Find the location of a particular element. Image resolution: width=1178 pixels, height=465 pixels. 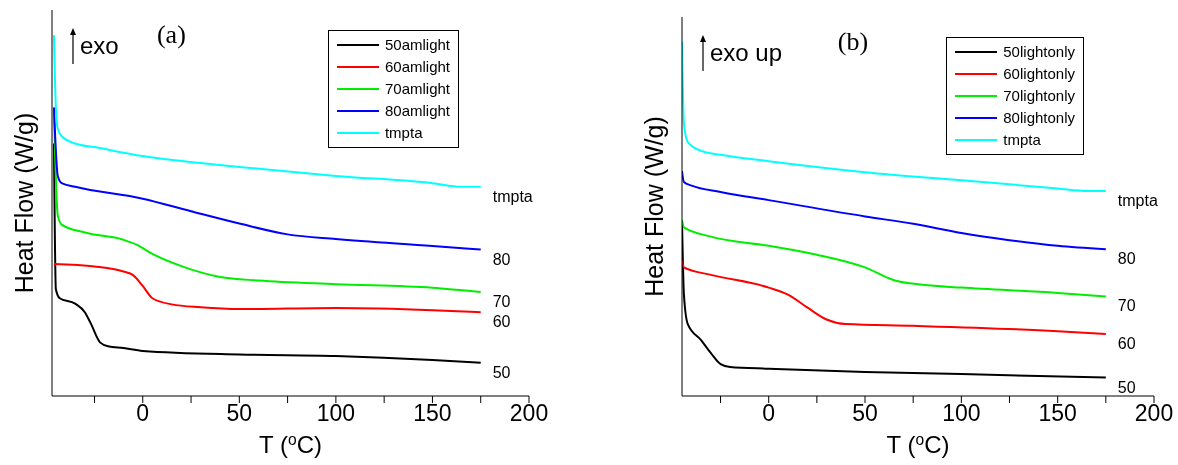

legend-label: 50lightonly is located at coordinates (1039, 52).